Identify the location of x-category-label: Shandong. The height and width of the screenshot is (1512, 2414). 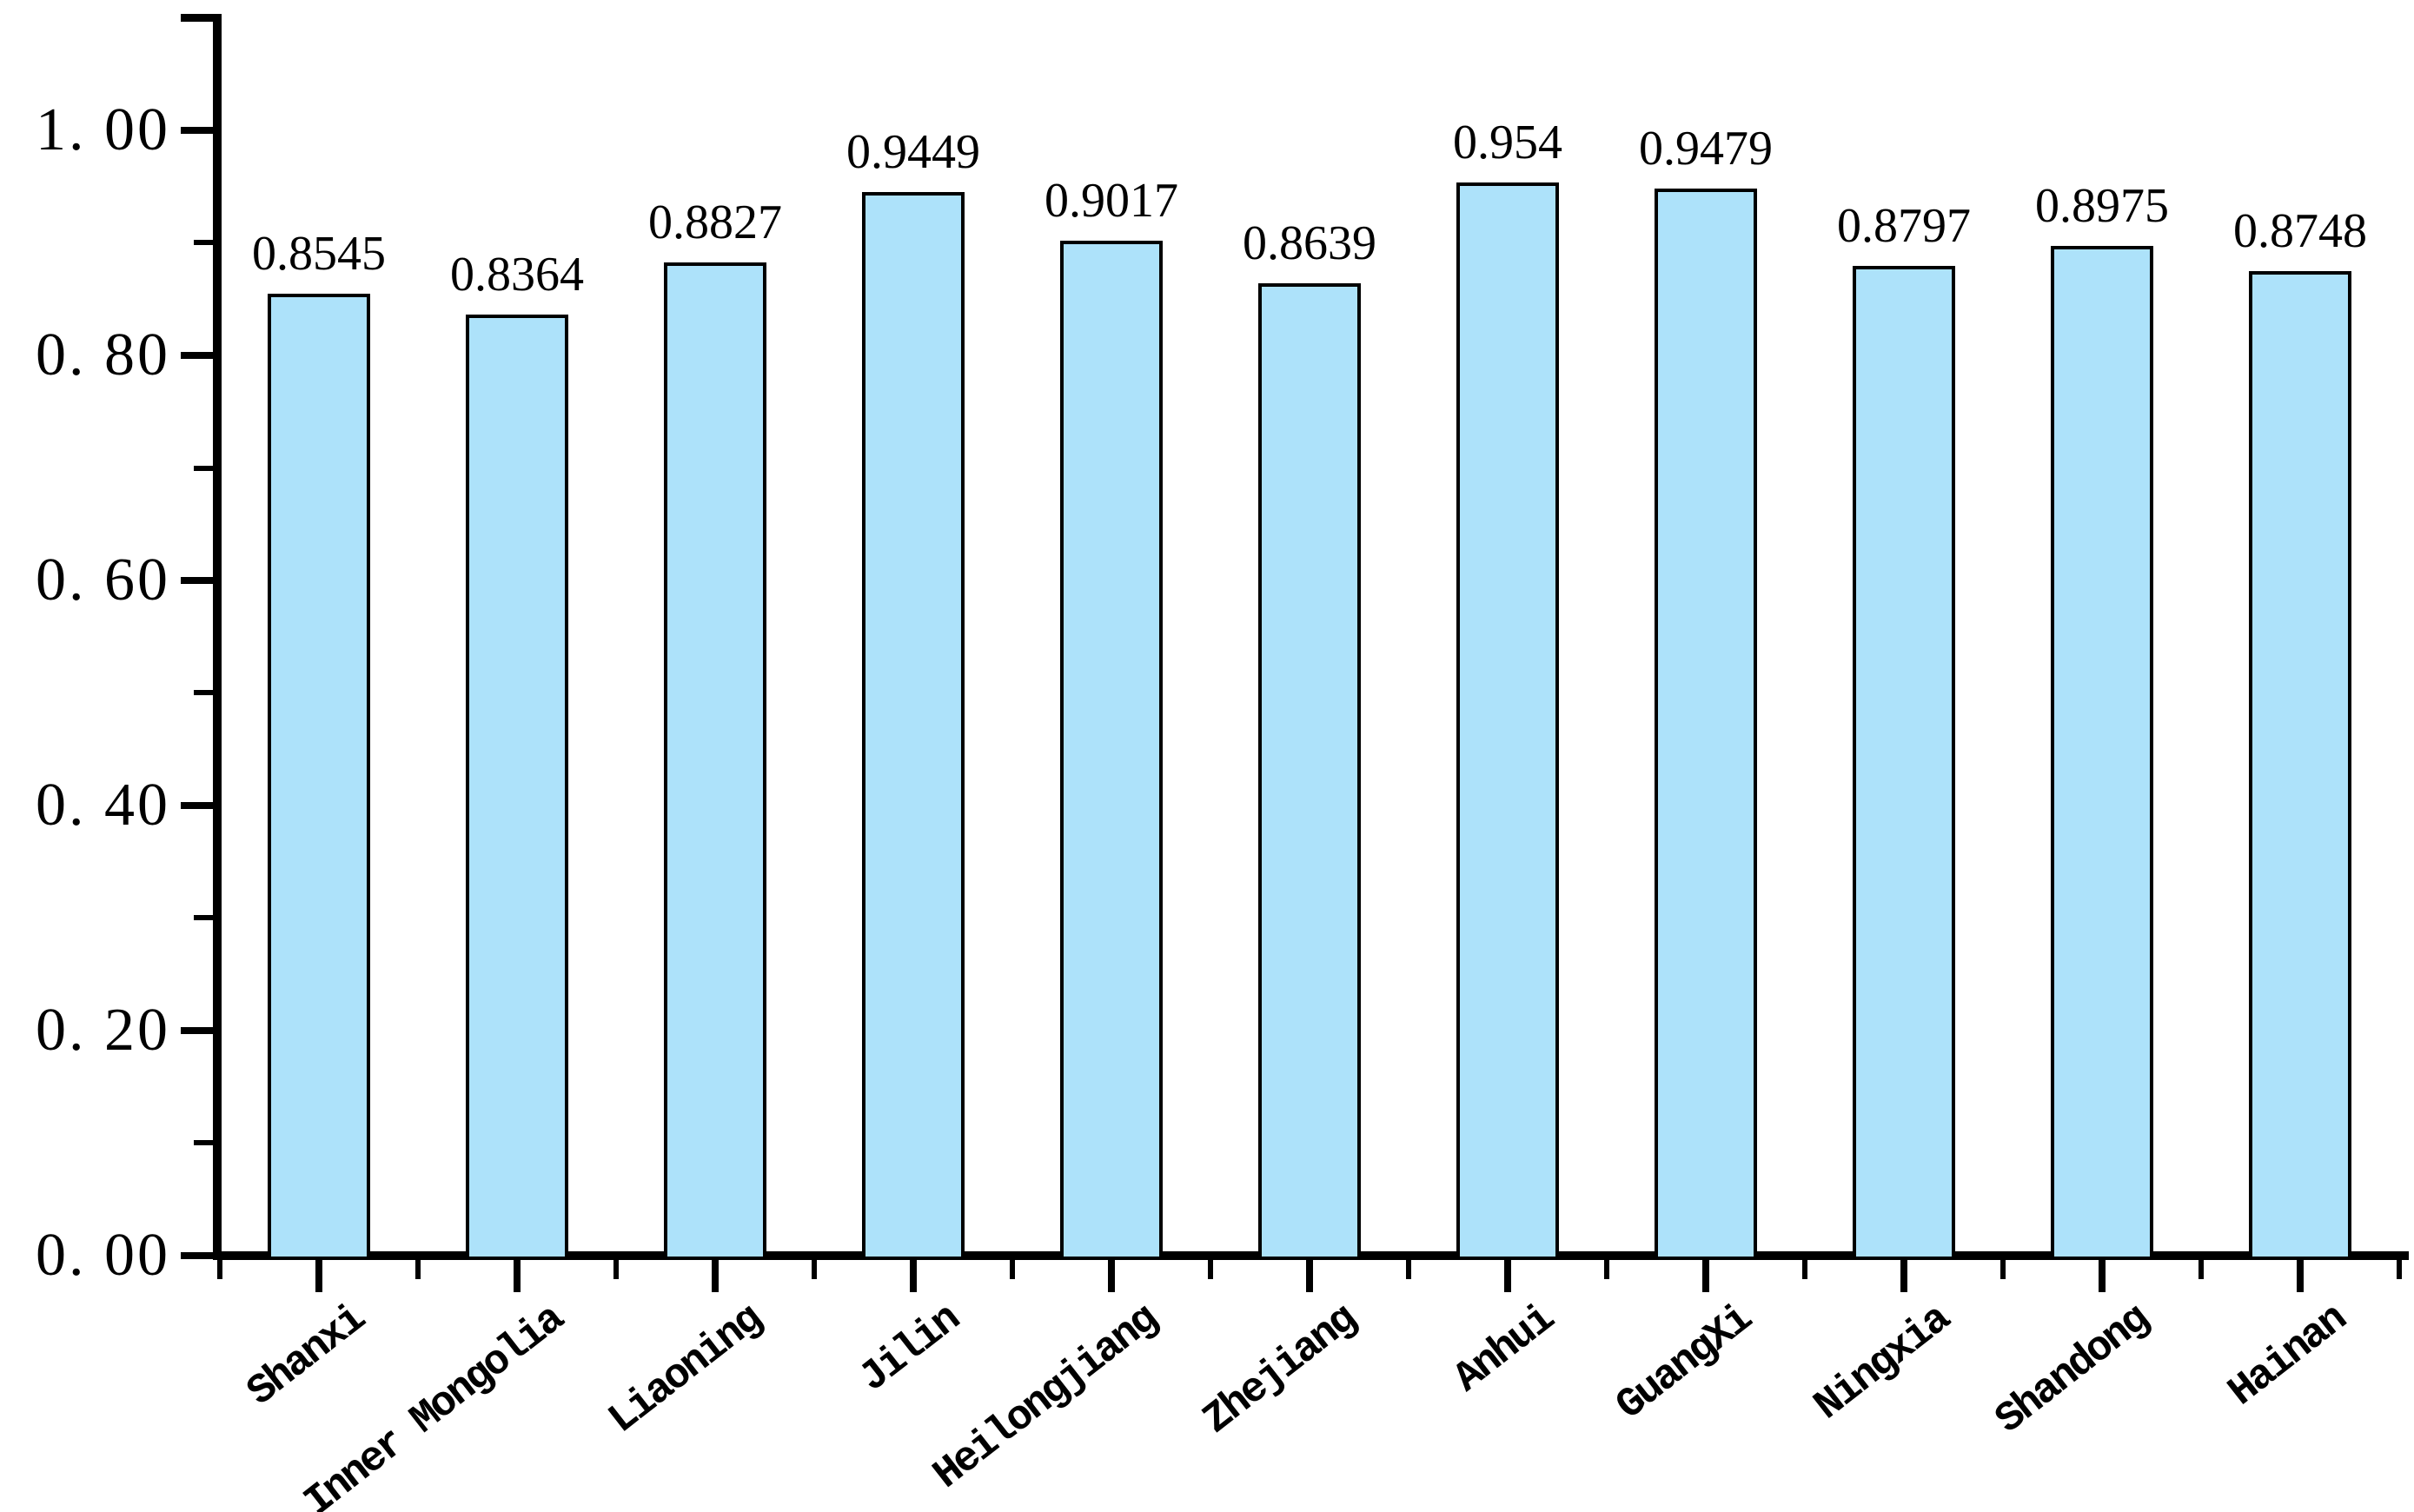
(2072, 1370).